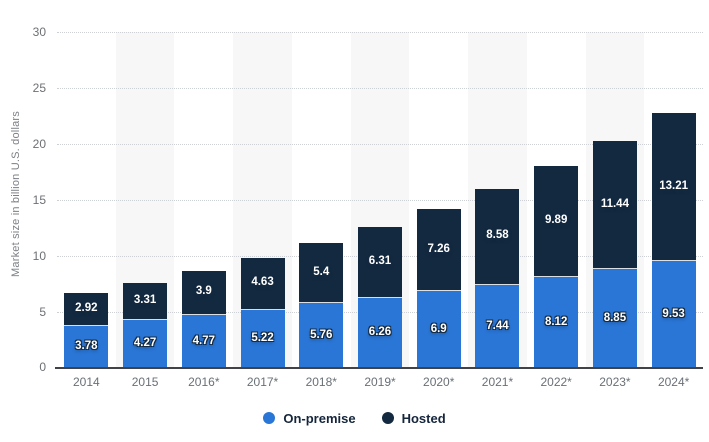  I want to click on bar-value-label: 6.31, so click(380, 261).